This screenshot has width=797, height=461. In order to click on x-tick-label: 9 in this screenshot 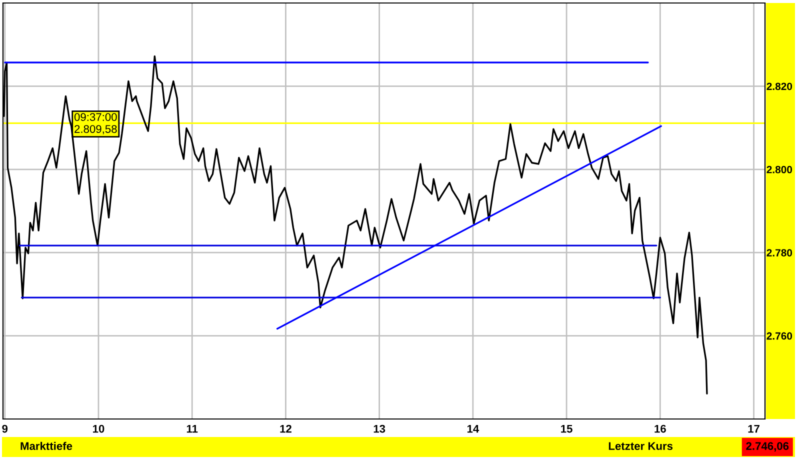, I will do `click(5, 428)`.